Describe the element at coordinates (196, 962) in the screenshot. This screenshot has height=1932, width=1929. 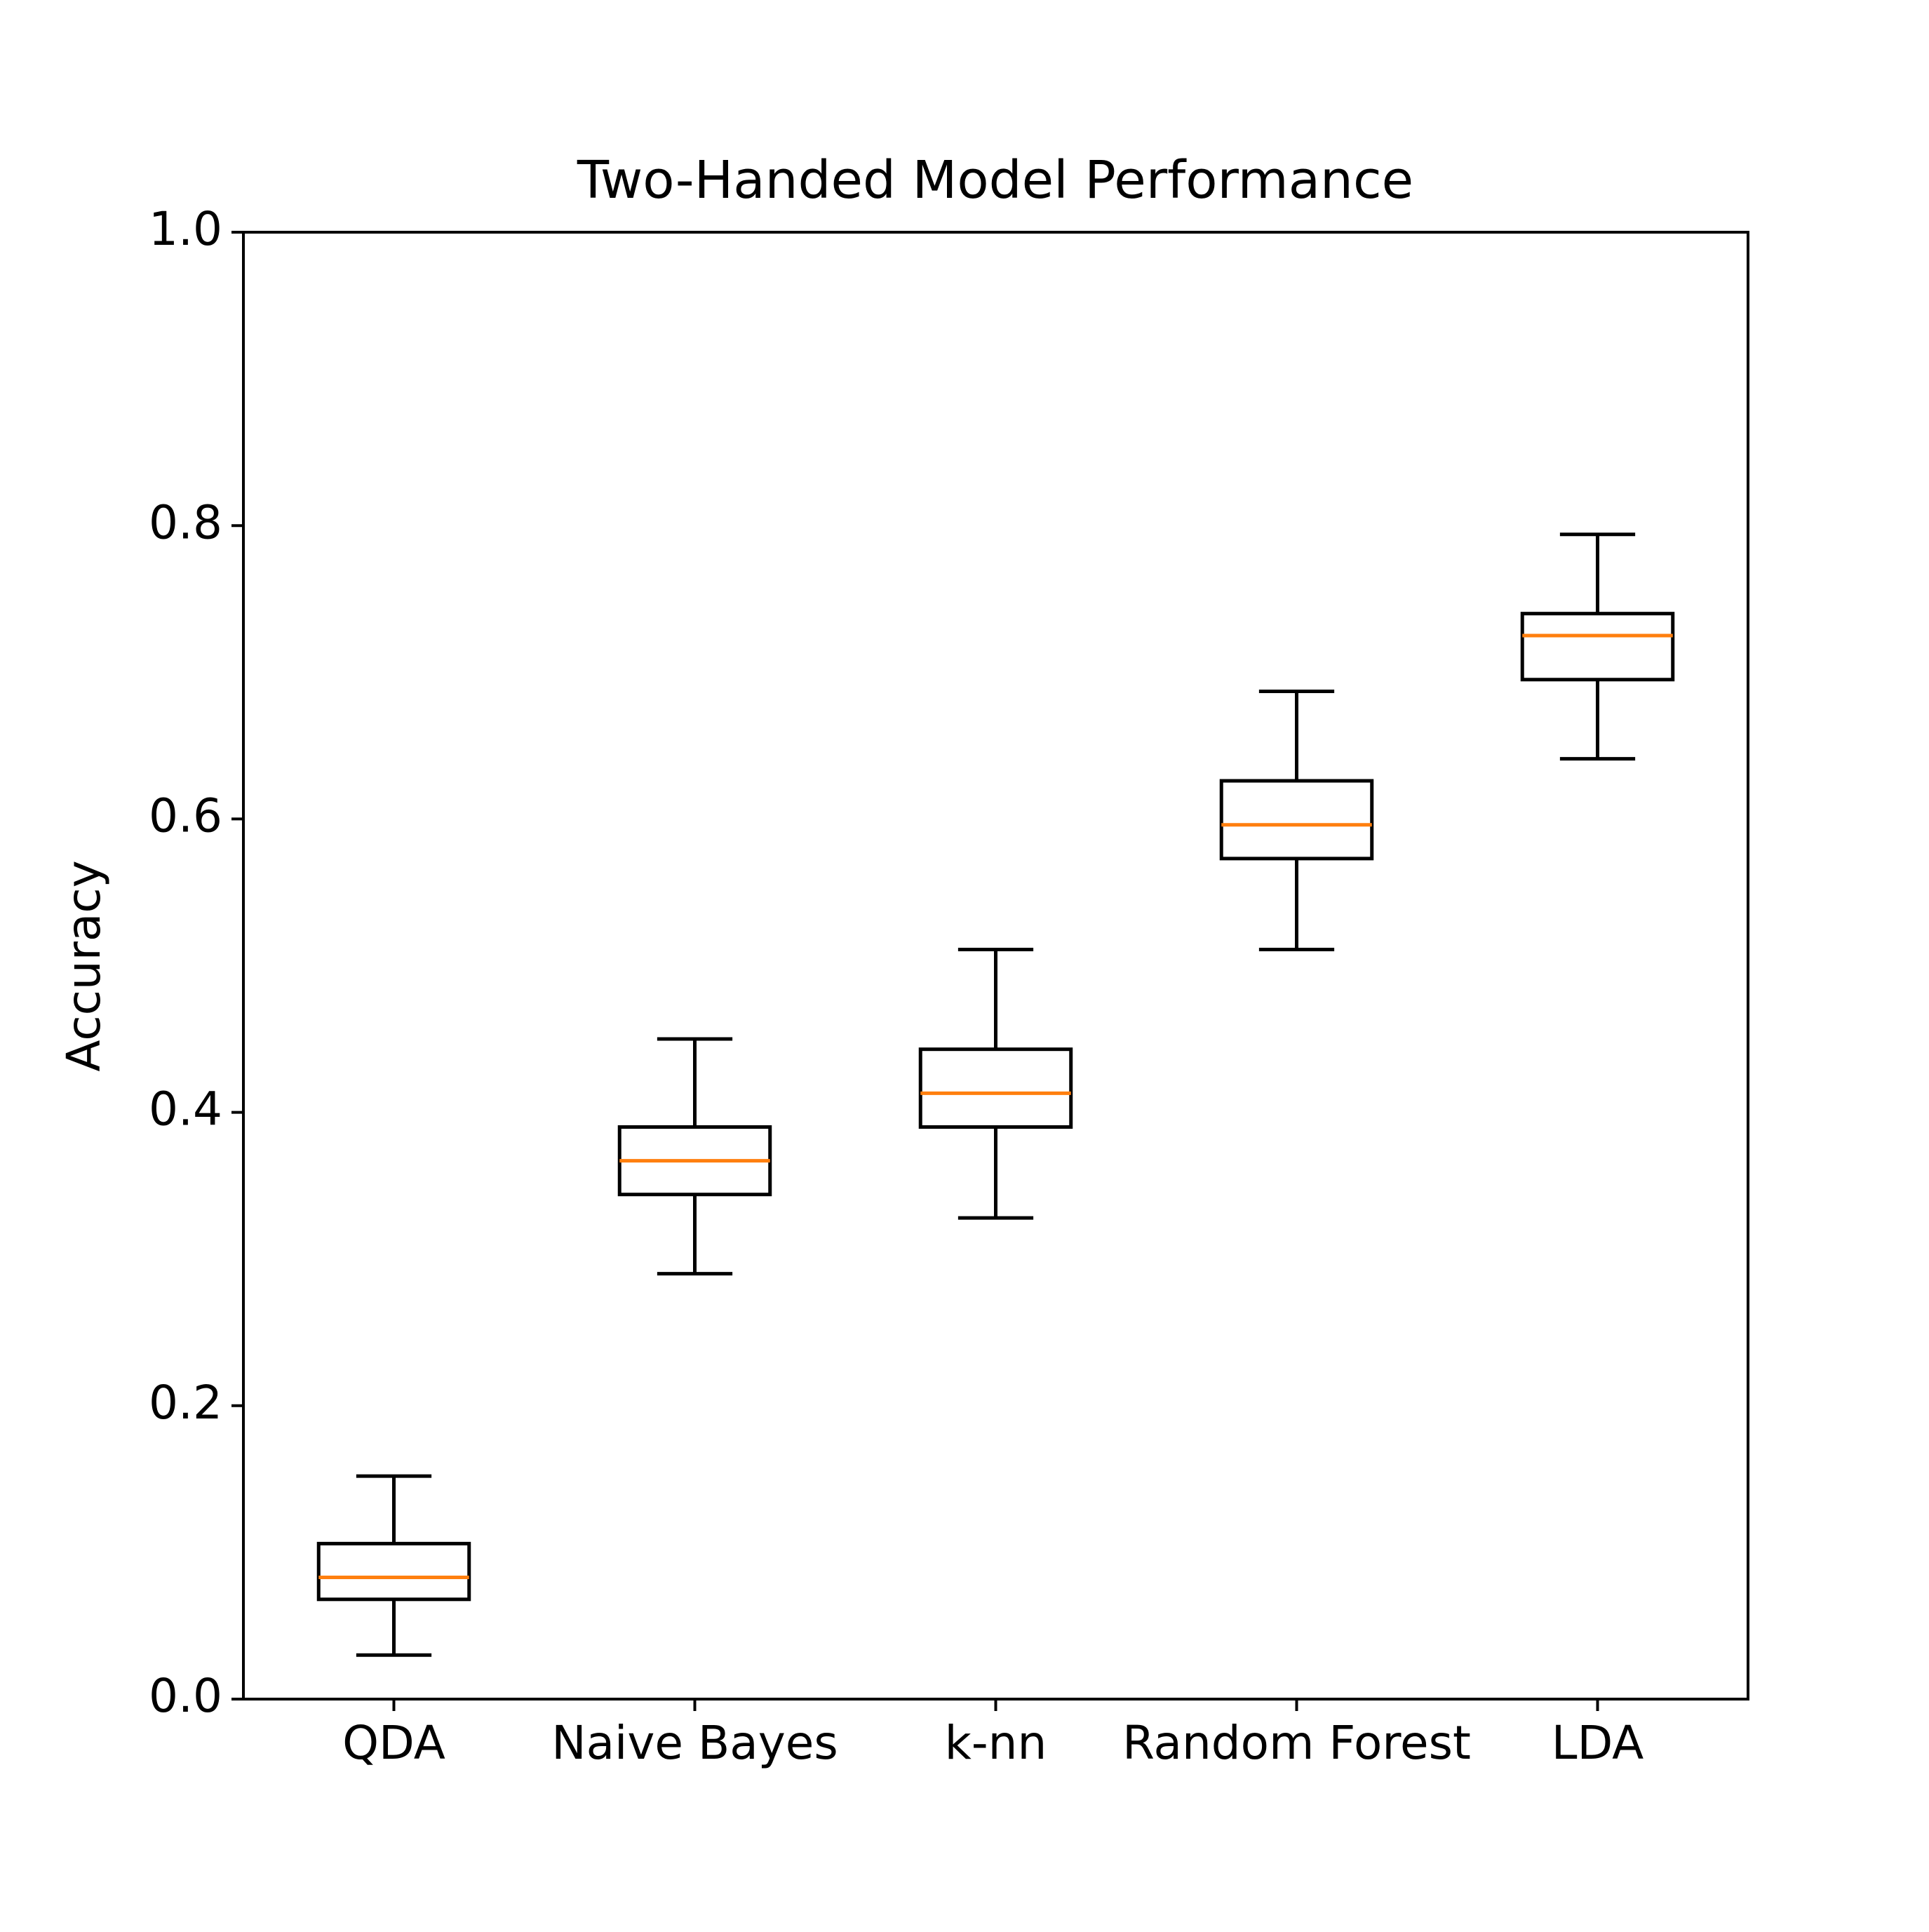
I see `y-axis-ticks: 0.0 0.2 0.4 0.6 0.8 1.0` at that location.